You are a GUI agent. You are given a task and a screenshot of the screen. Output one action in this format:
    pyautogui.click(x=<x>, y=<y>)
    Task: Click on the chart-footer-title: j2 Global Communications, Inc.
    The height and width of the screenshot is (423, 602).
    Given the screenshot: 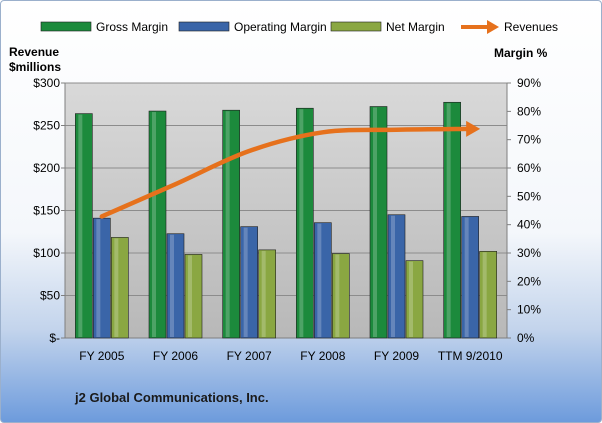 What is the action you would take?
    pyautogui.click(x=171, y=397)
    